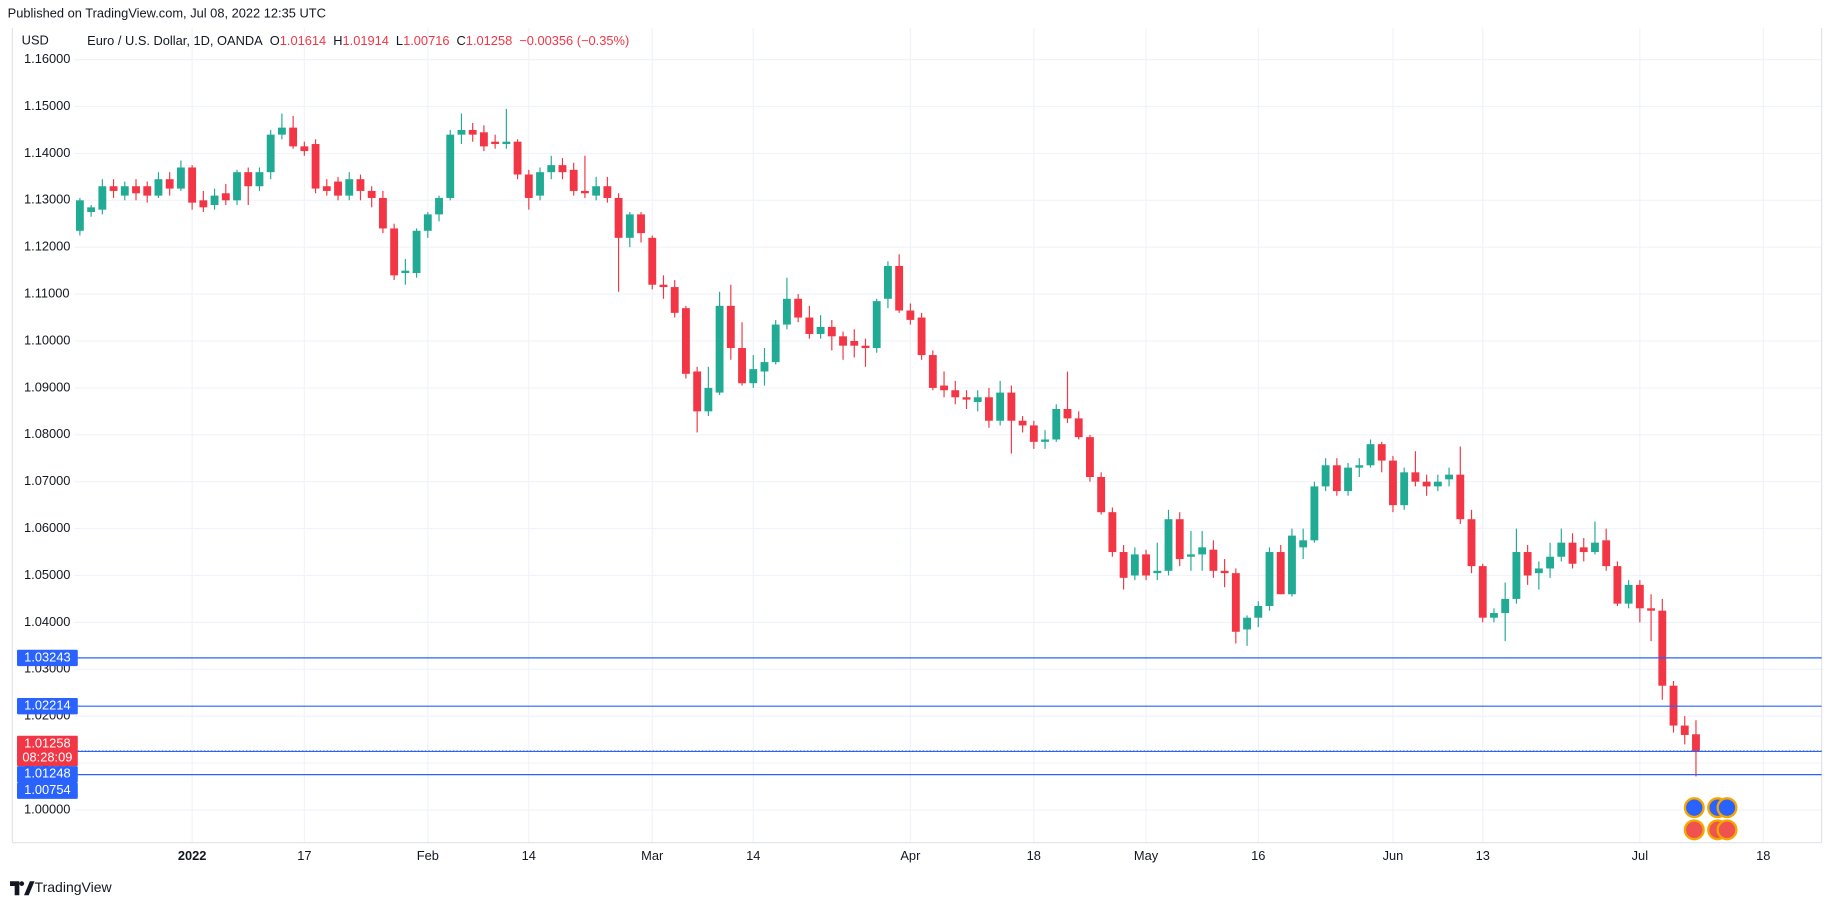 This screenshot has width=1834, height=907. What do you see at coordinates (46, 292) in the screenshot?
I see `y-tick-label: 1.11000` at bounding box center [46, 292].